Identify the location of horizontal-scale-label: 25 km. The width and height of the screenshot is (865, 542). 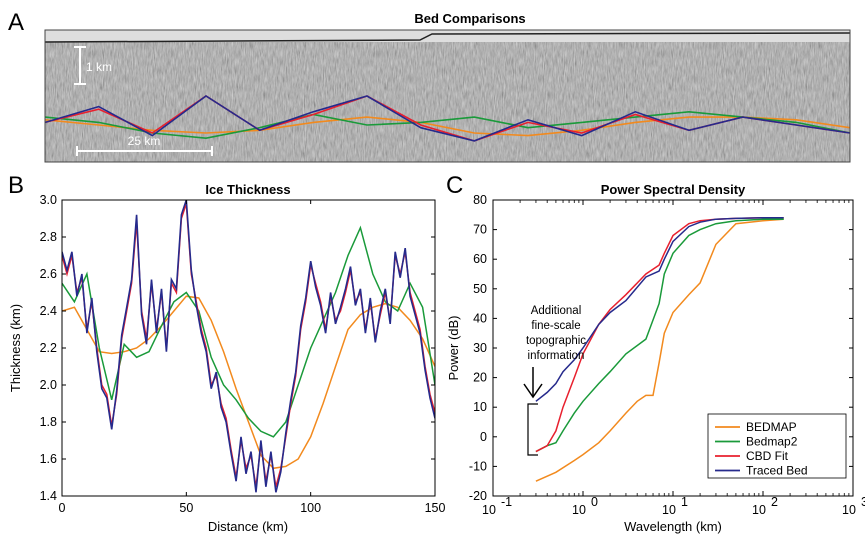
(144, 141).